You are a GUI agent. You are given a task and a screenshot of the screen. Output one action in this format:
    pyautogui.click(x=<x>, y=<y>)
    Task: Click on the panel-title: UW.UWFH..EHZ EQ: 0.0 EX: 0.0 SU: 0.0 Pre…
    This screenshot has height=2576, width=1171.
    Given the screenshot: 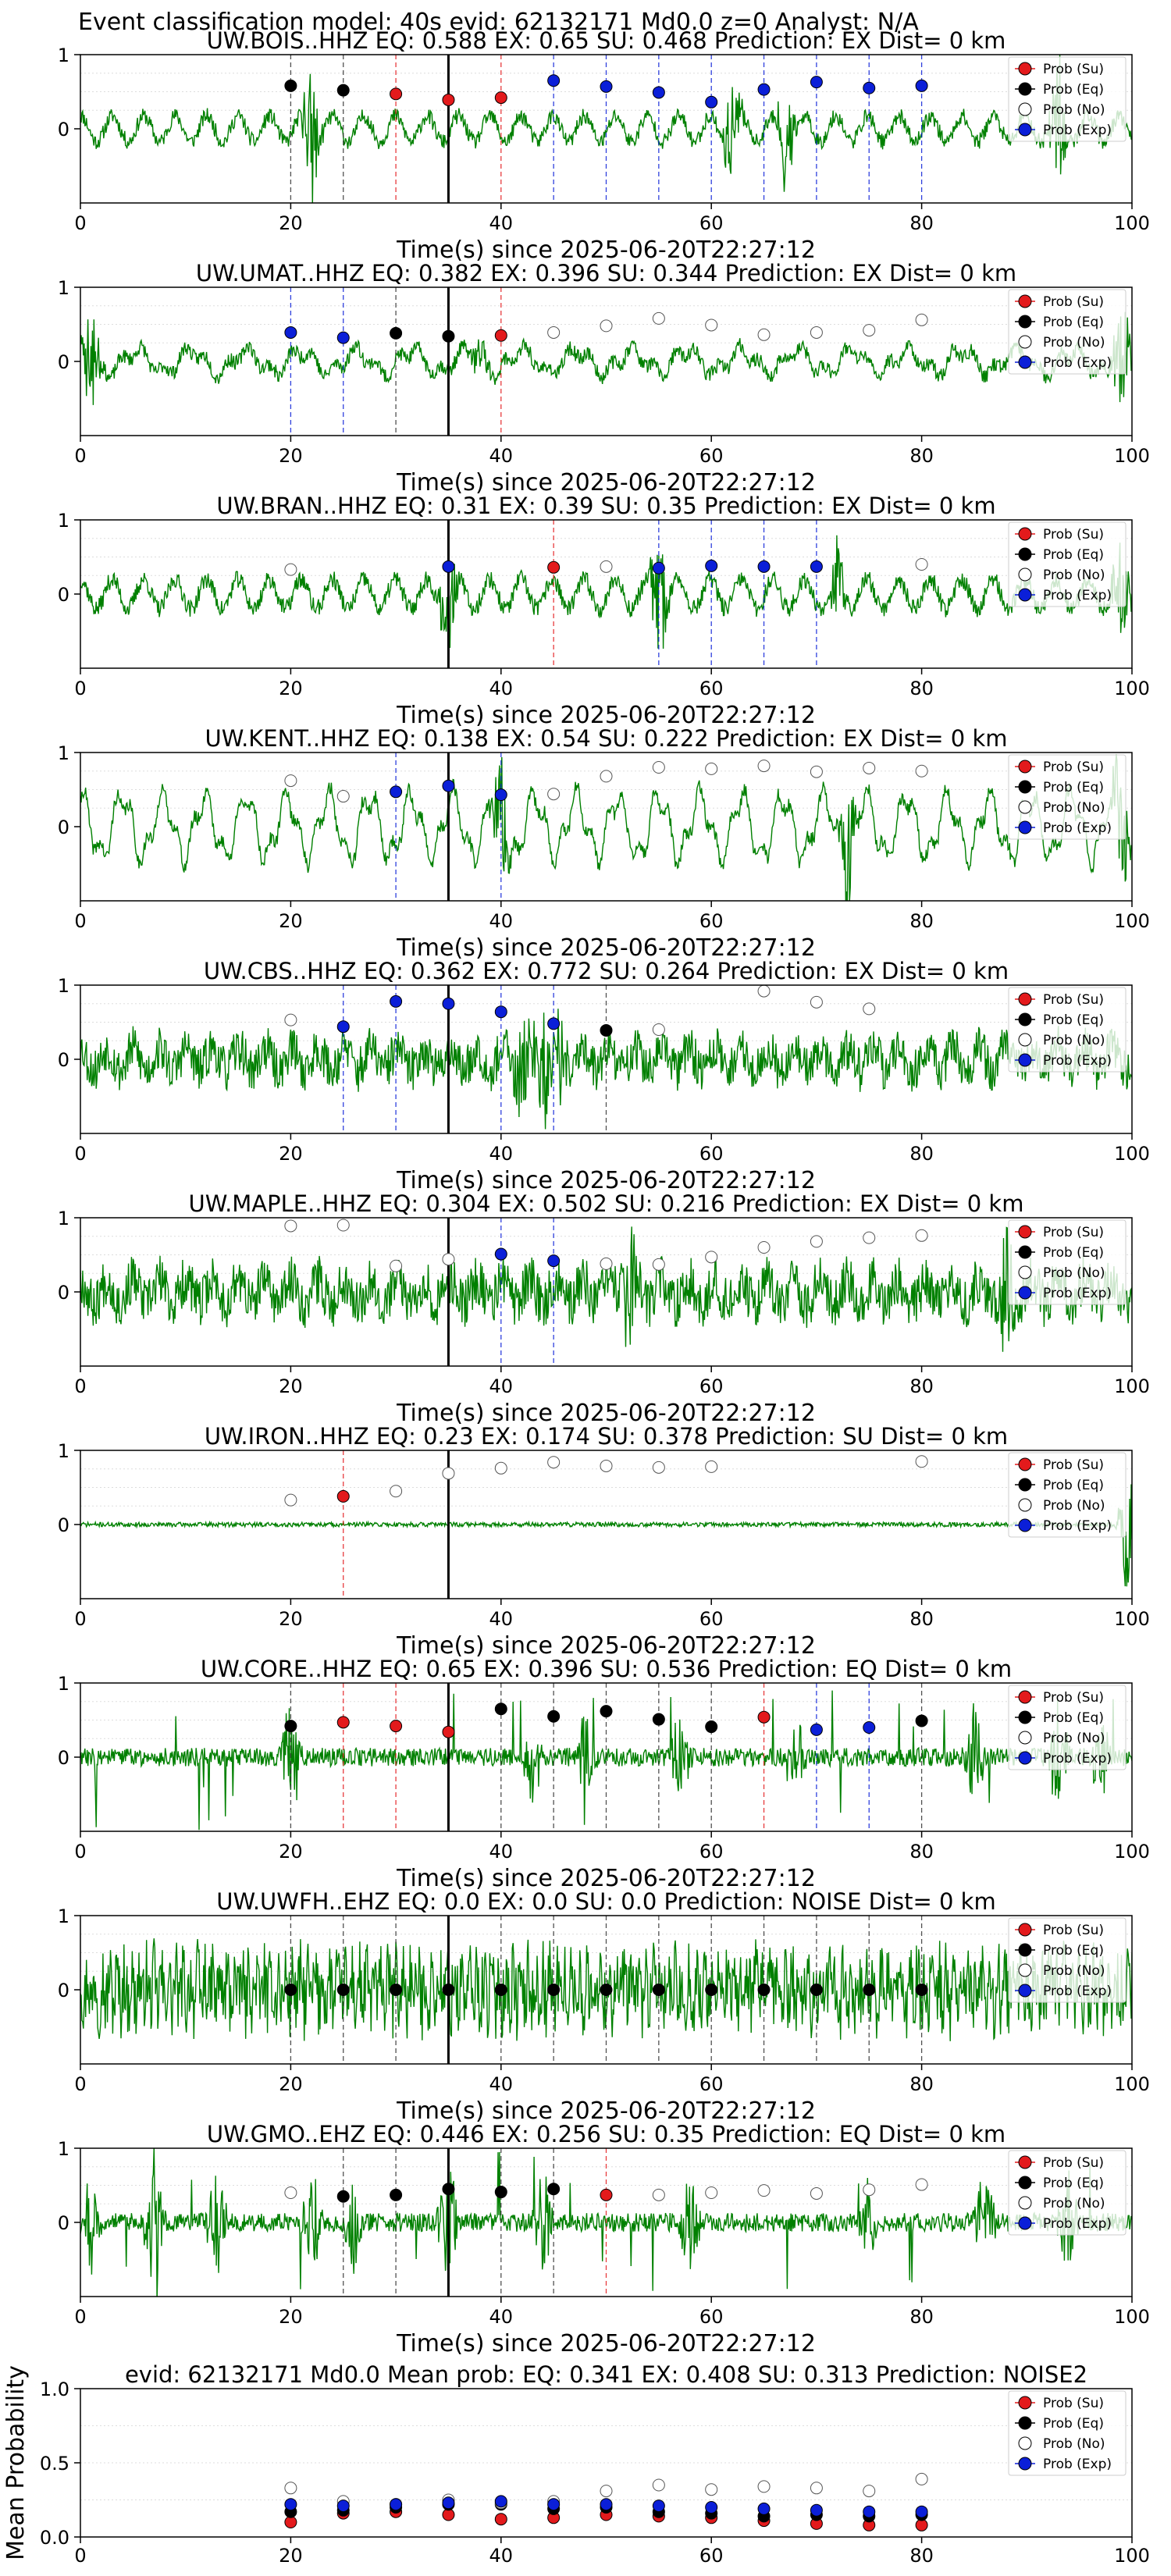 What is the action you would take?
    pyautogui.click(x=605, y=1901)
    